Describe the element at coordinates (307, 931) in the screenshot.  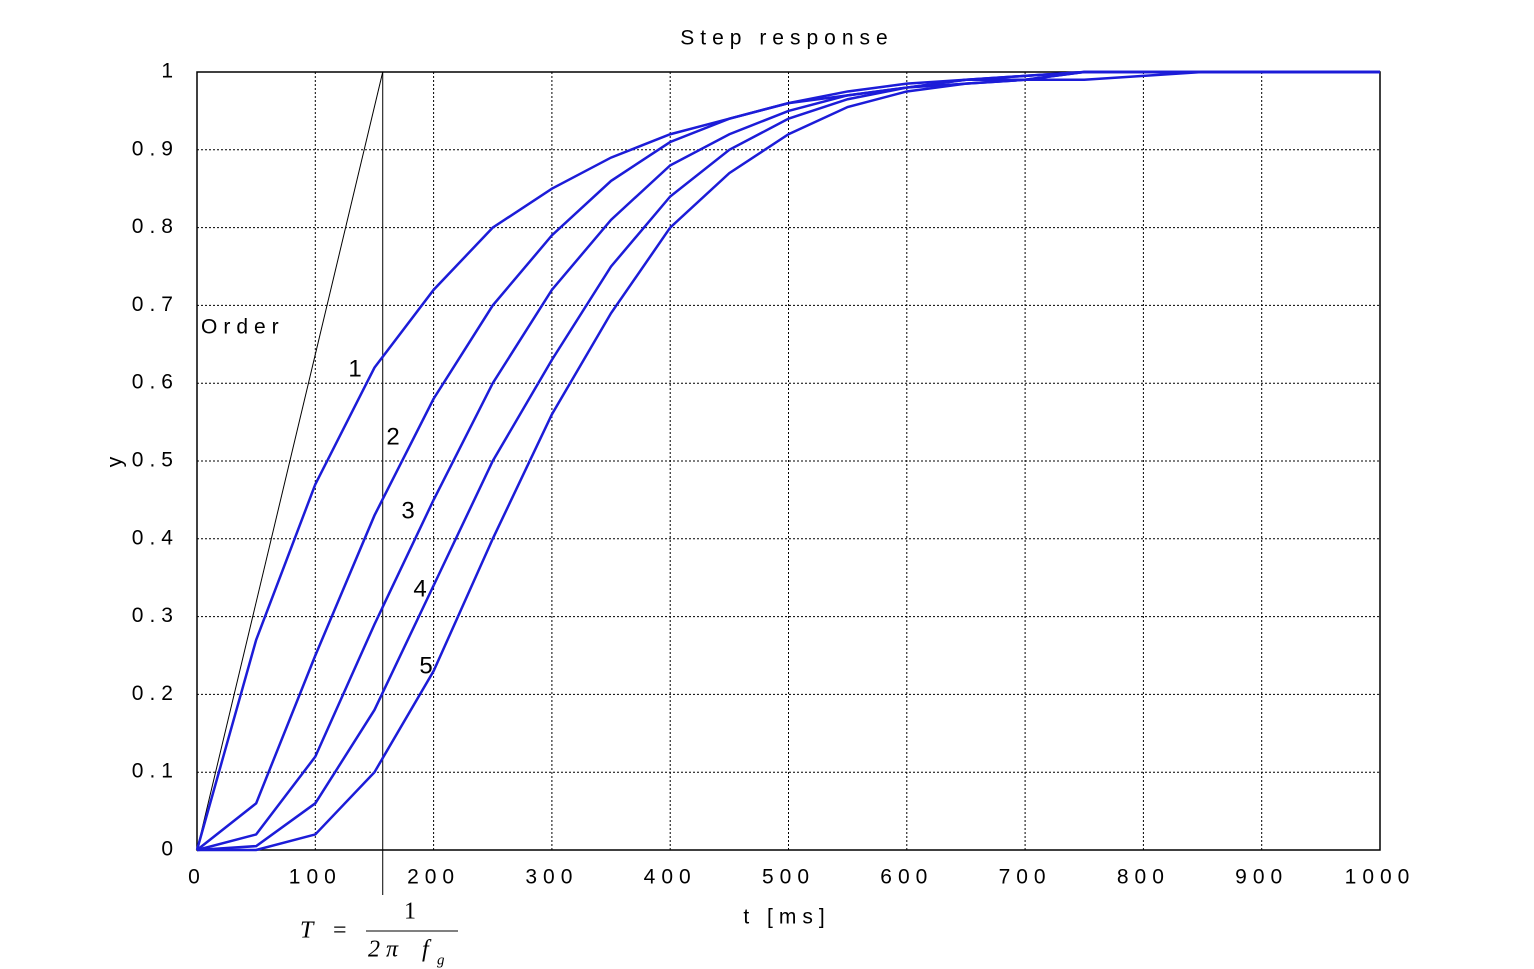
I see `formula-lhs: T` at that location.